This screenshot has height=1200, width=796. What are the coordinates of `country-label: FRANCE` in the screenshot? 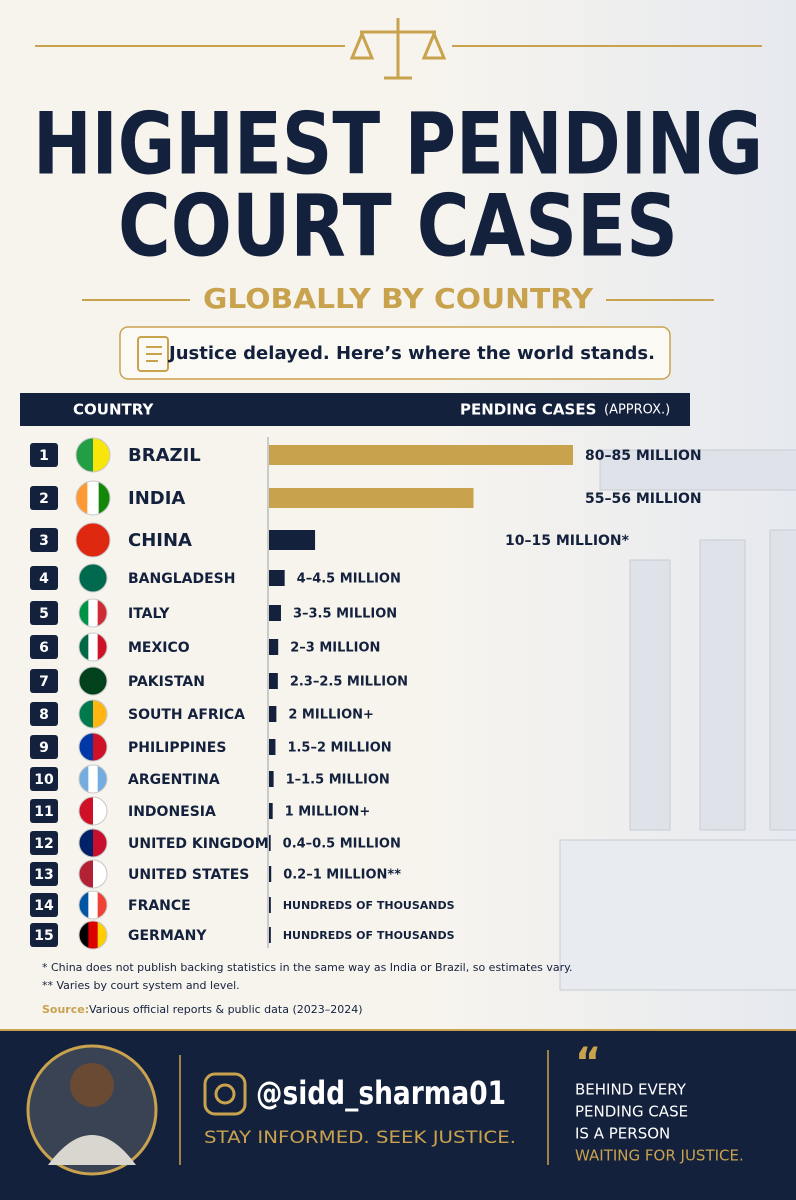 It's located at (159, 906).